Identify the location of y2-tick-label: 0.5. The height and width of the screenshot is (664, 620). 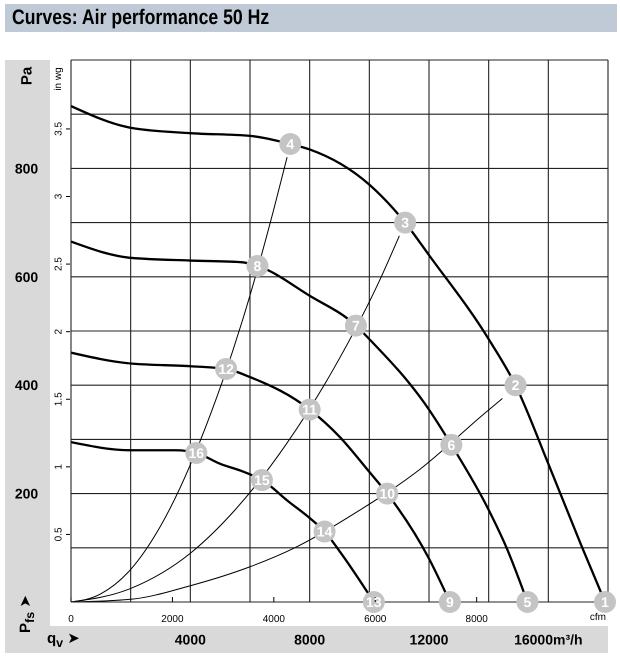
(59, 534).